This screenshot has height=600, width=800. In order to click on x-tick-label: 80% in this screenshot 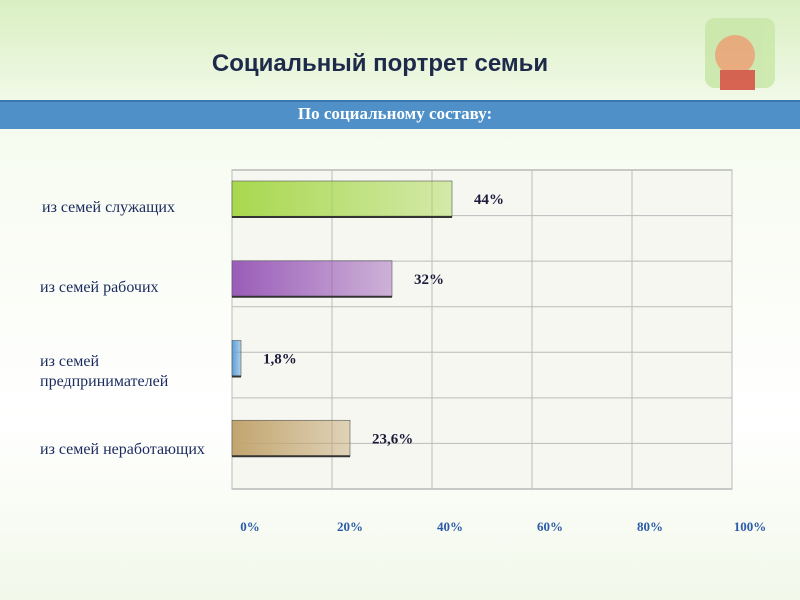, I will do `click(650, 526)`.